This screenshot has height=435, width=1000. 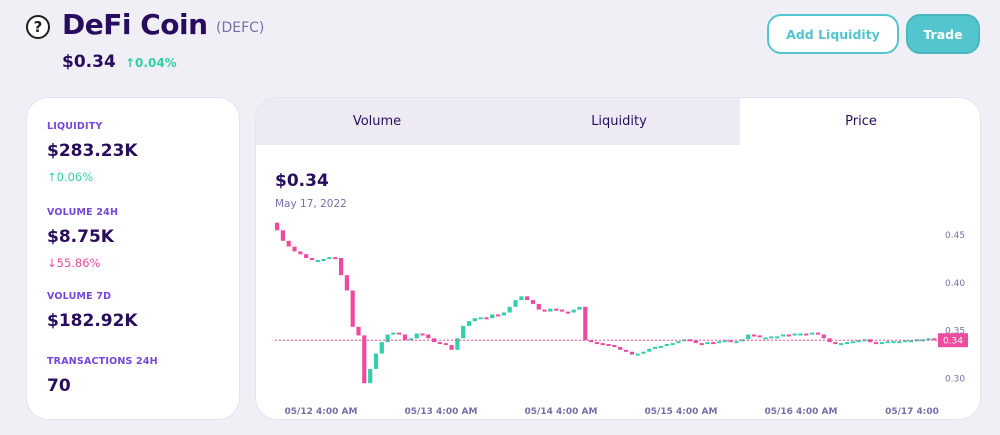 I want to click on chart-date: May 17, 2022, so click(x=311, y=204).